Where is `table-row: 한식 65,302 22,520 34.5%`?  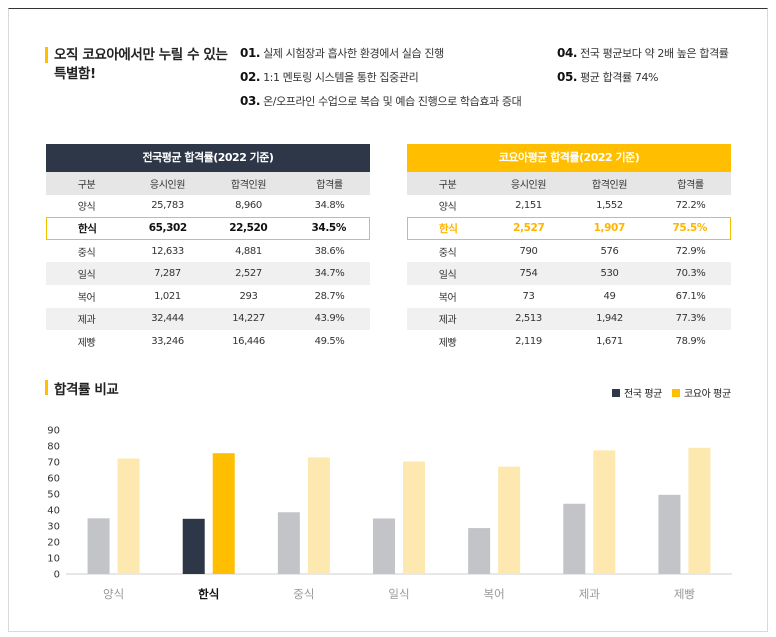
table-row: 한식 65,302 22,520 34.5% is located at coordinates (208, 228).